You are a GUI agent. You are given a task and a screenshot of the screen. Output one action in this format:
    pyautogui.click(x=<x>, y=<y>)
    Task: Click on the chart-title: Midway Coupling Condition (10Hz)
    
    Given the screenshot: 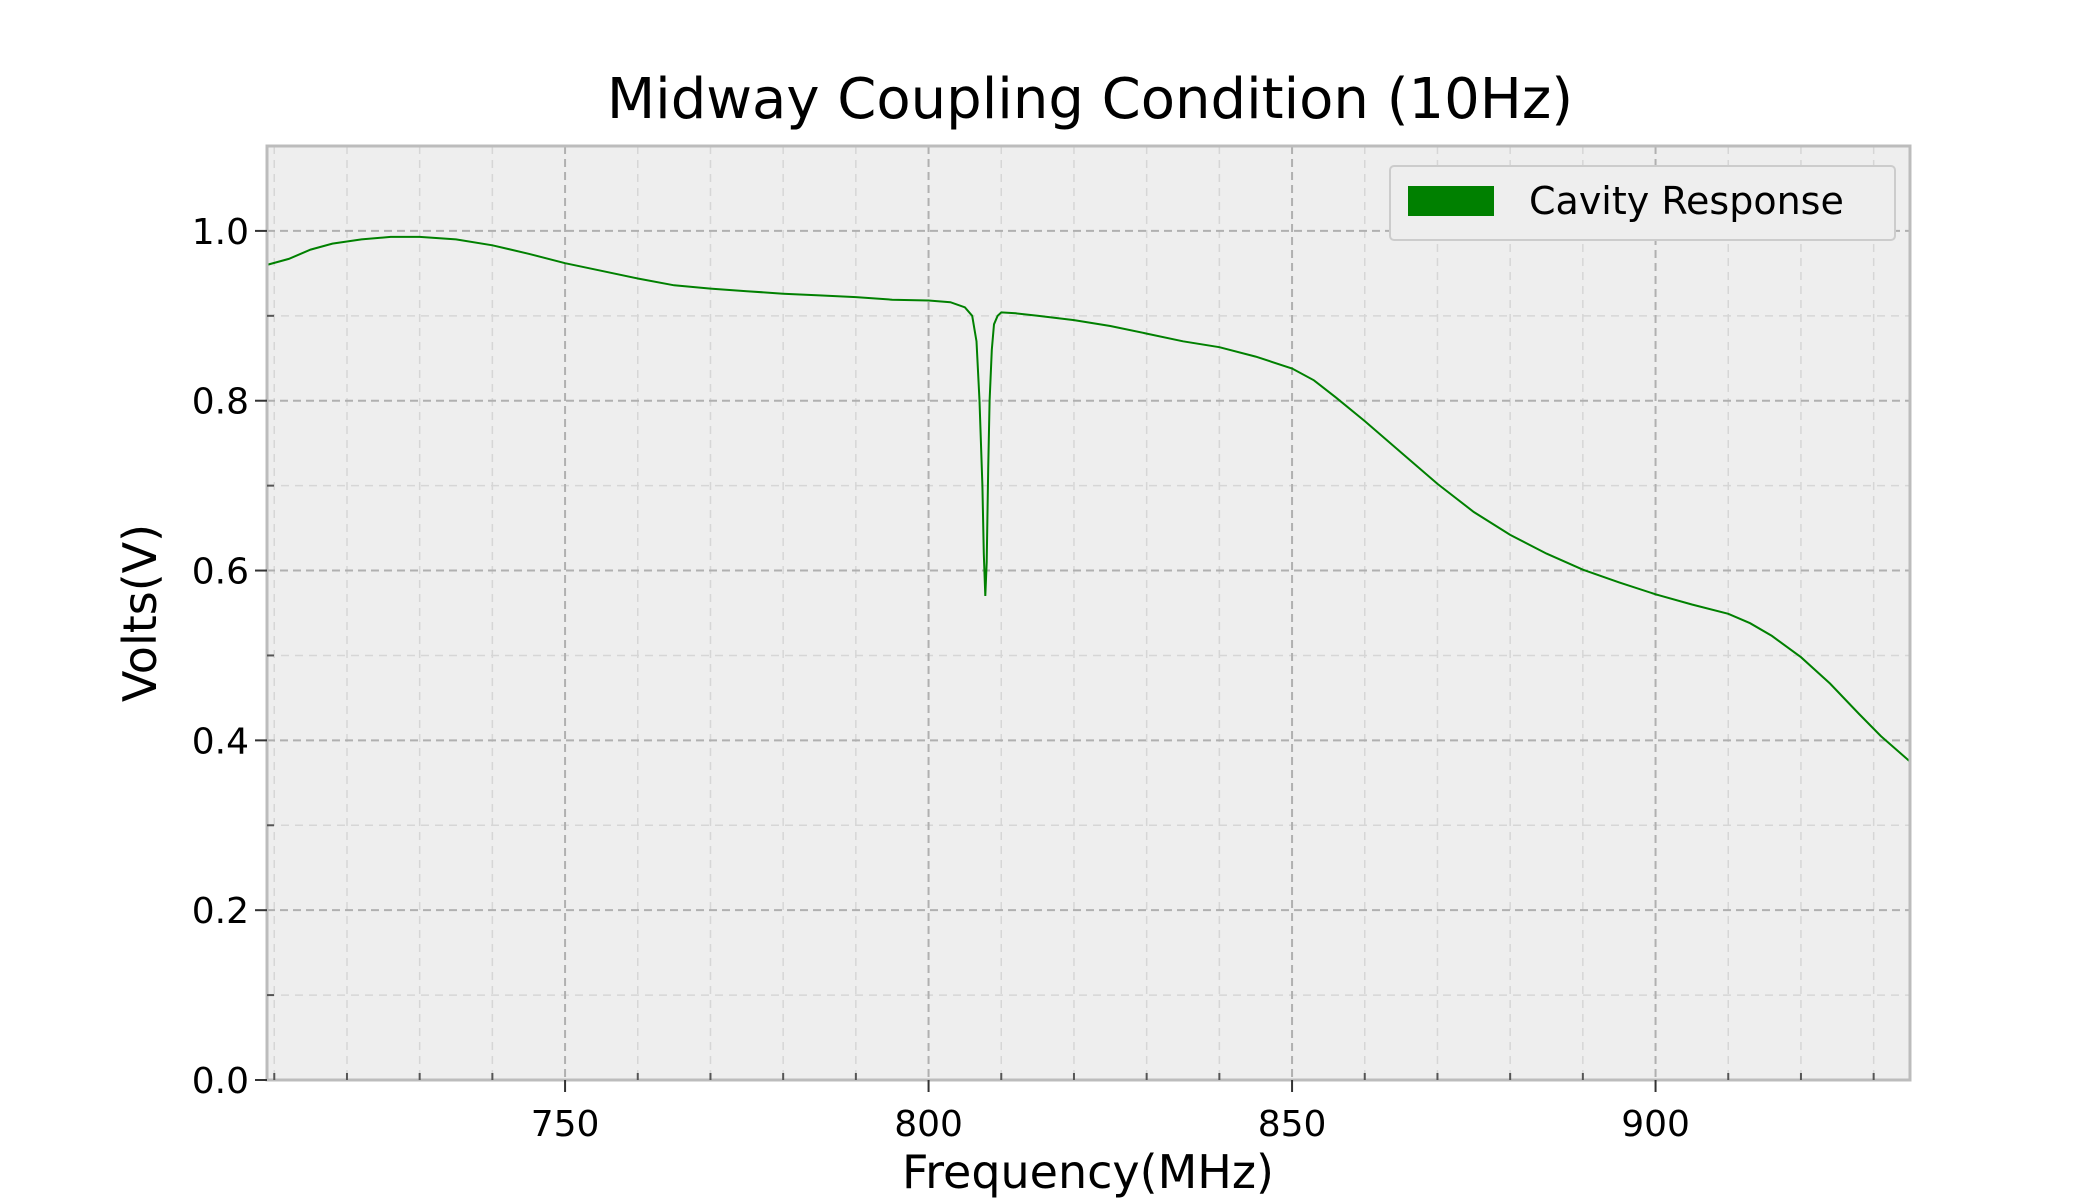 What is the action you would take?
    pyautogui.click(x=1090, y=99)
    